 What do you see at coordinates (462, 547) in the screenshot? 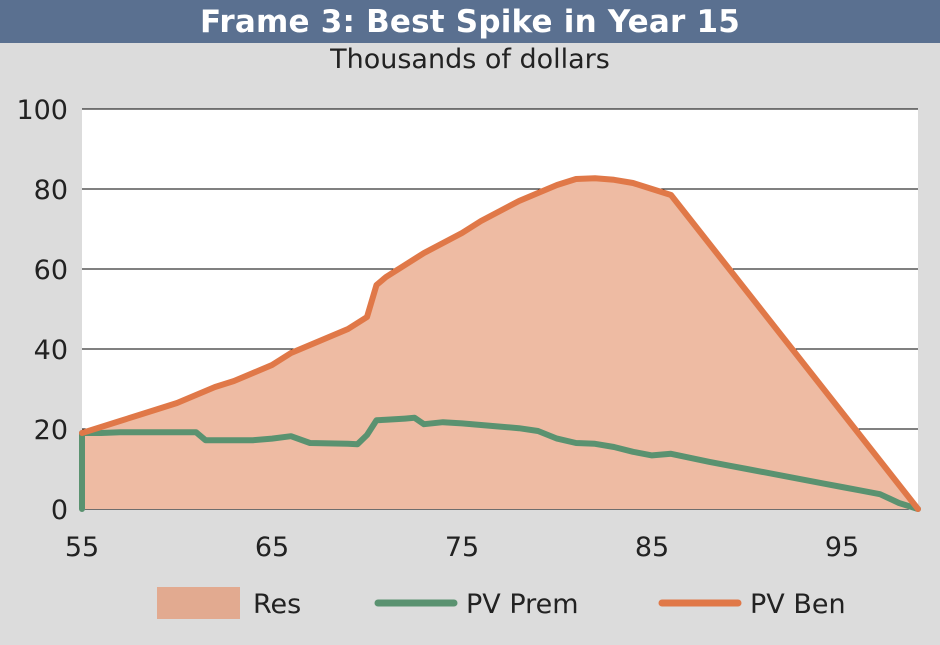
I see `x-tick-label-75: 75` at bounding box center [462, 547].